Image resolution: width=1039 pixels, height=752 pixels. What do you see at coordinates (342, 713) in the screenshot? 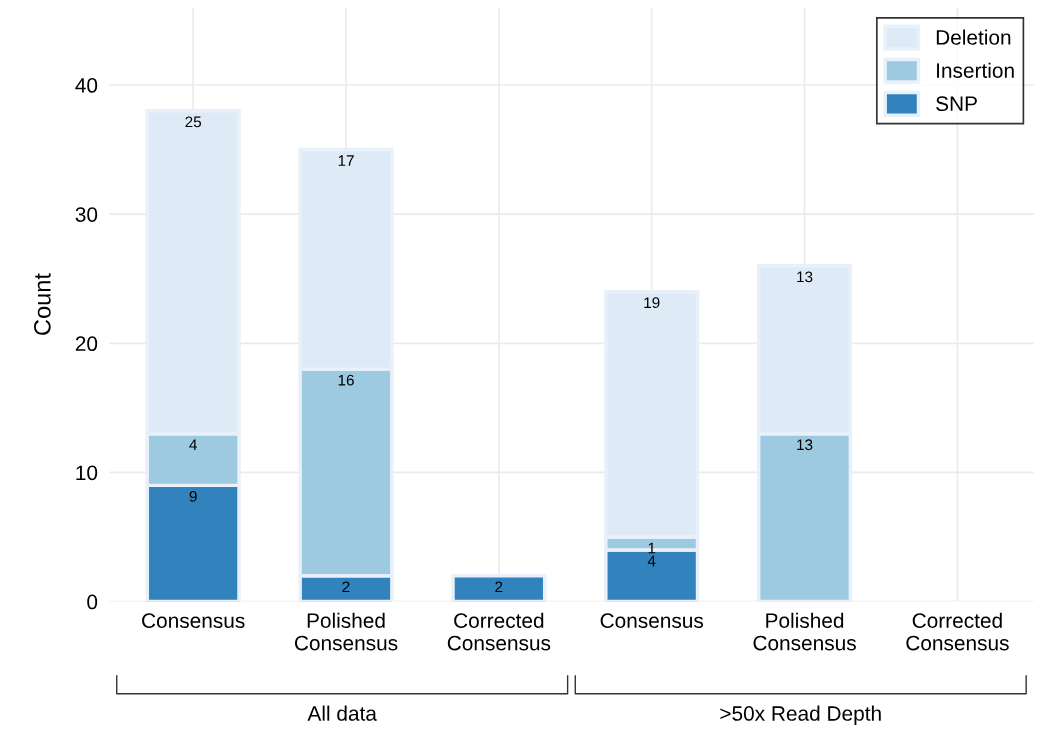
I see `text: All data` at bounding box center [342, 713].